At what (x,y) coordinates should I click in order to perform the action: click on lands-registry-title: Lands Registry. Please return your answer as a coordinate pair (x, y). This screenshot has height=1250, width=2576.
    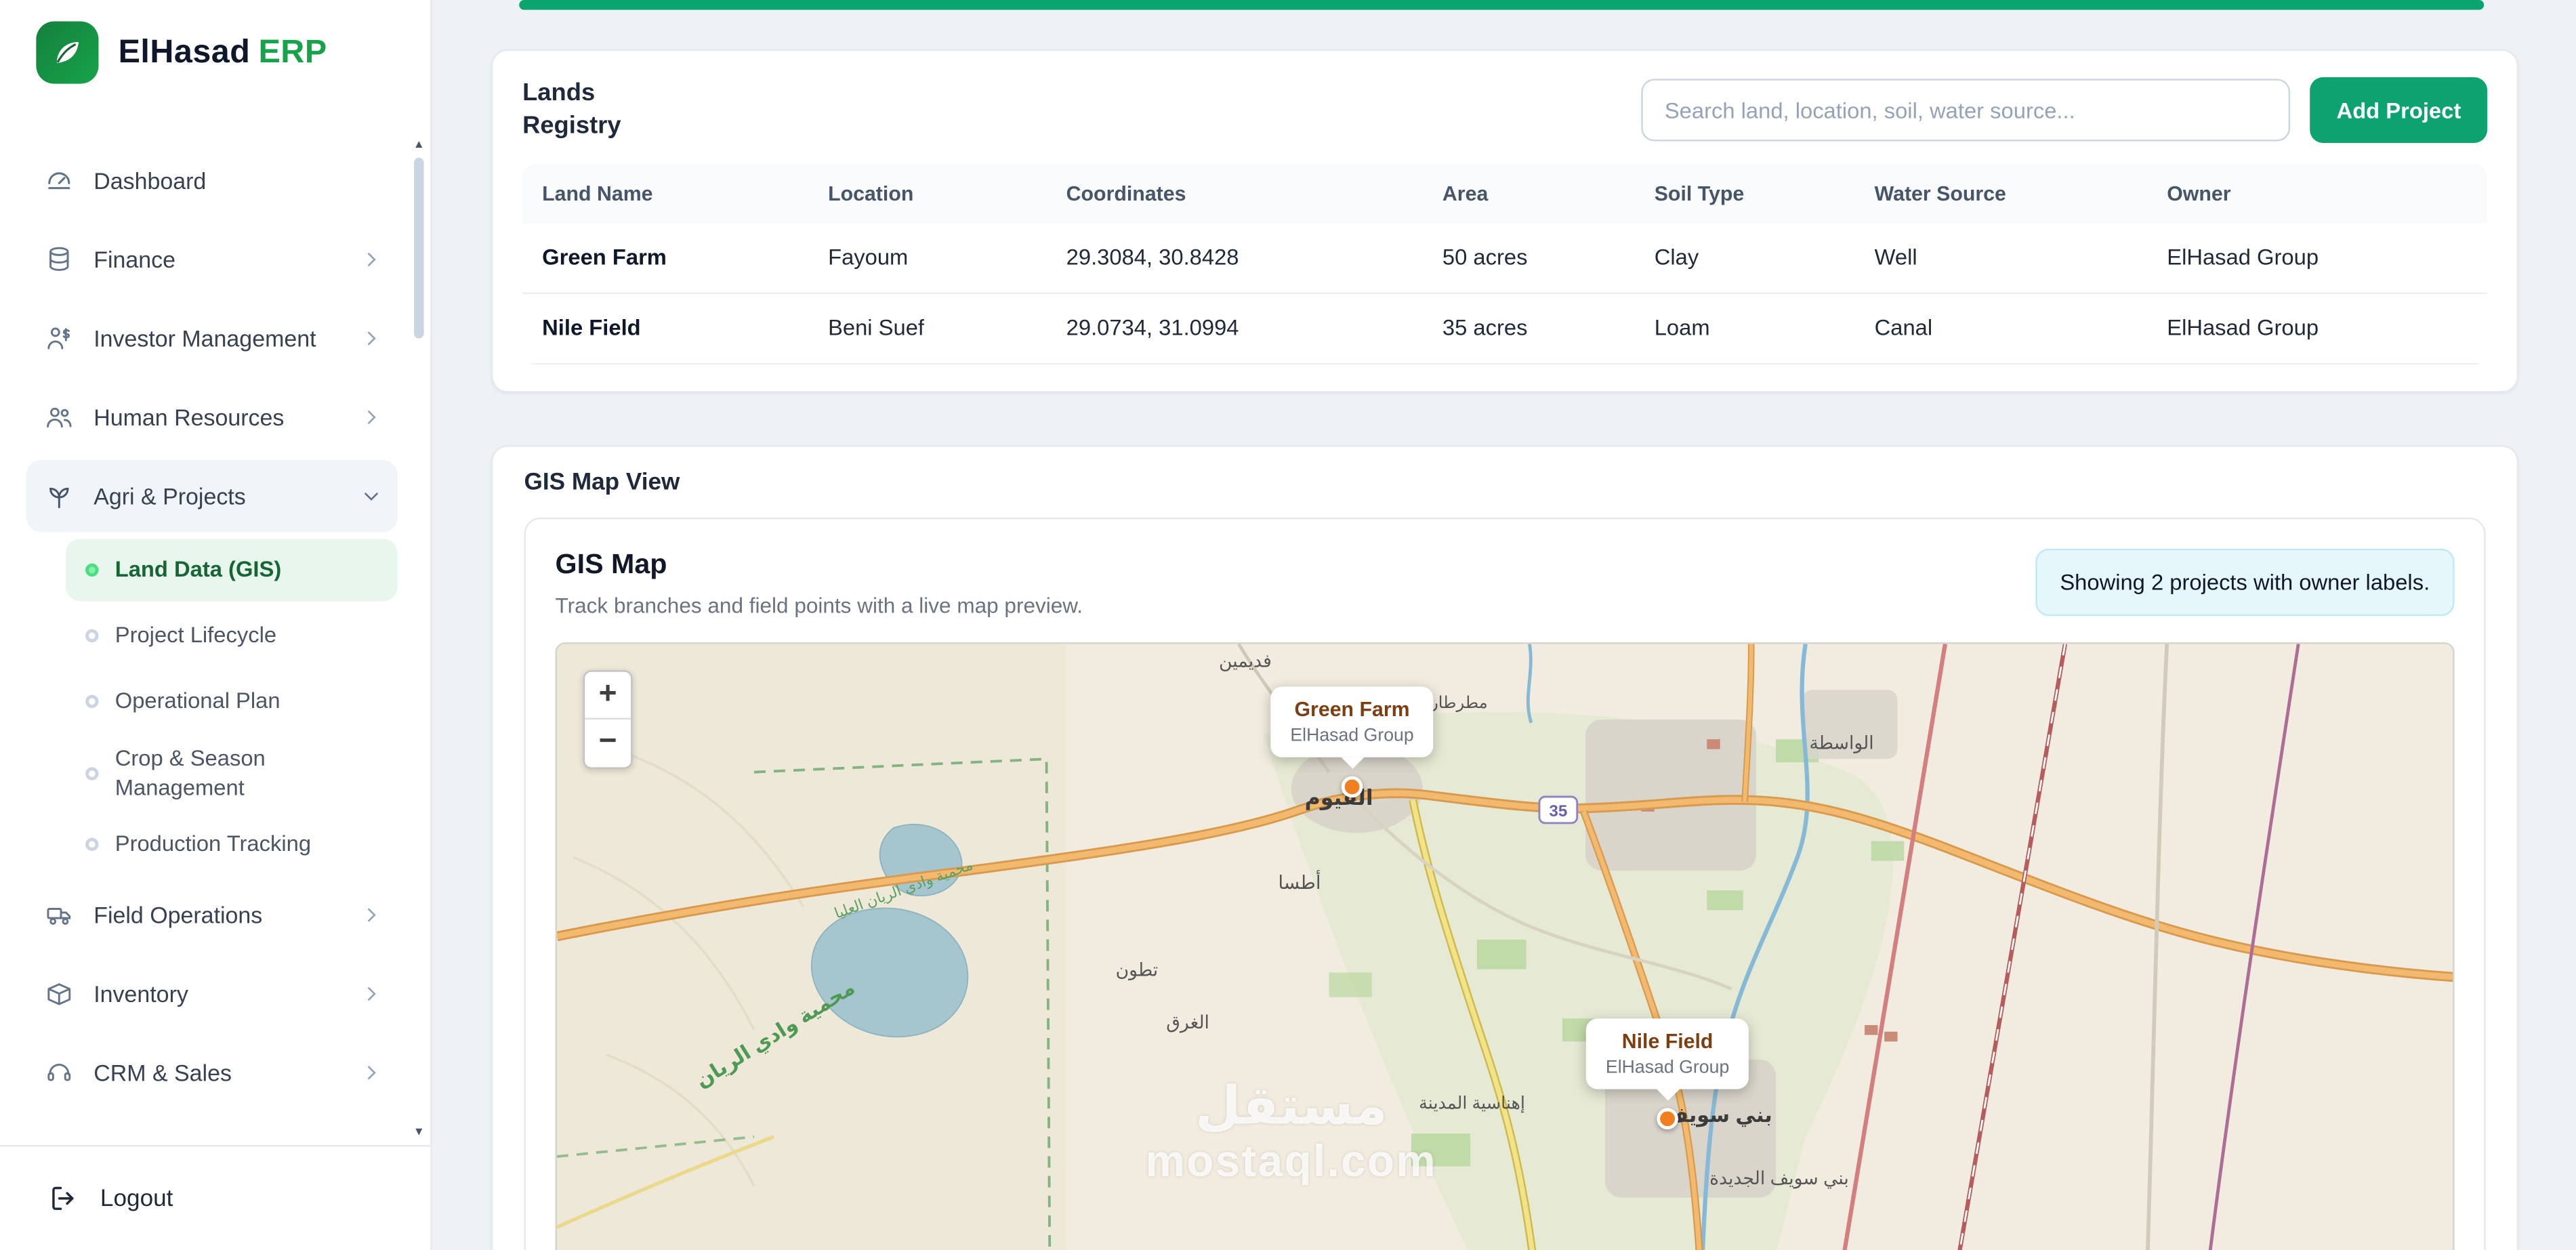
    Looking at the image, I should click on (571, 109).